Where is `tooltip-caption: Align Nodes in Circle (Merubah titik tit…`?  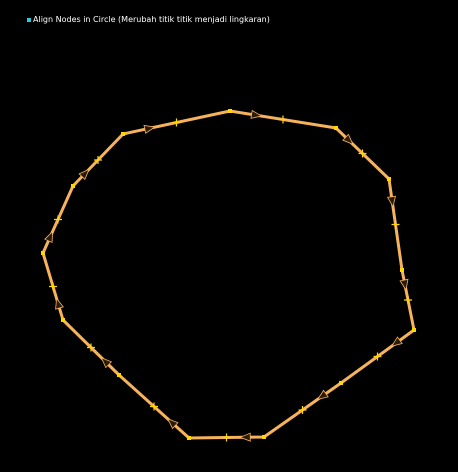 tooltip-caption: Align Nodes in Circle (Merubah titik tit… is located at coordinates (148, 19).